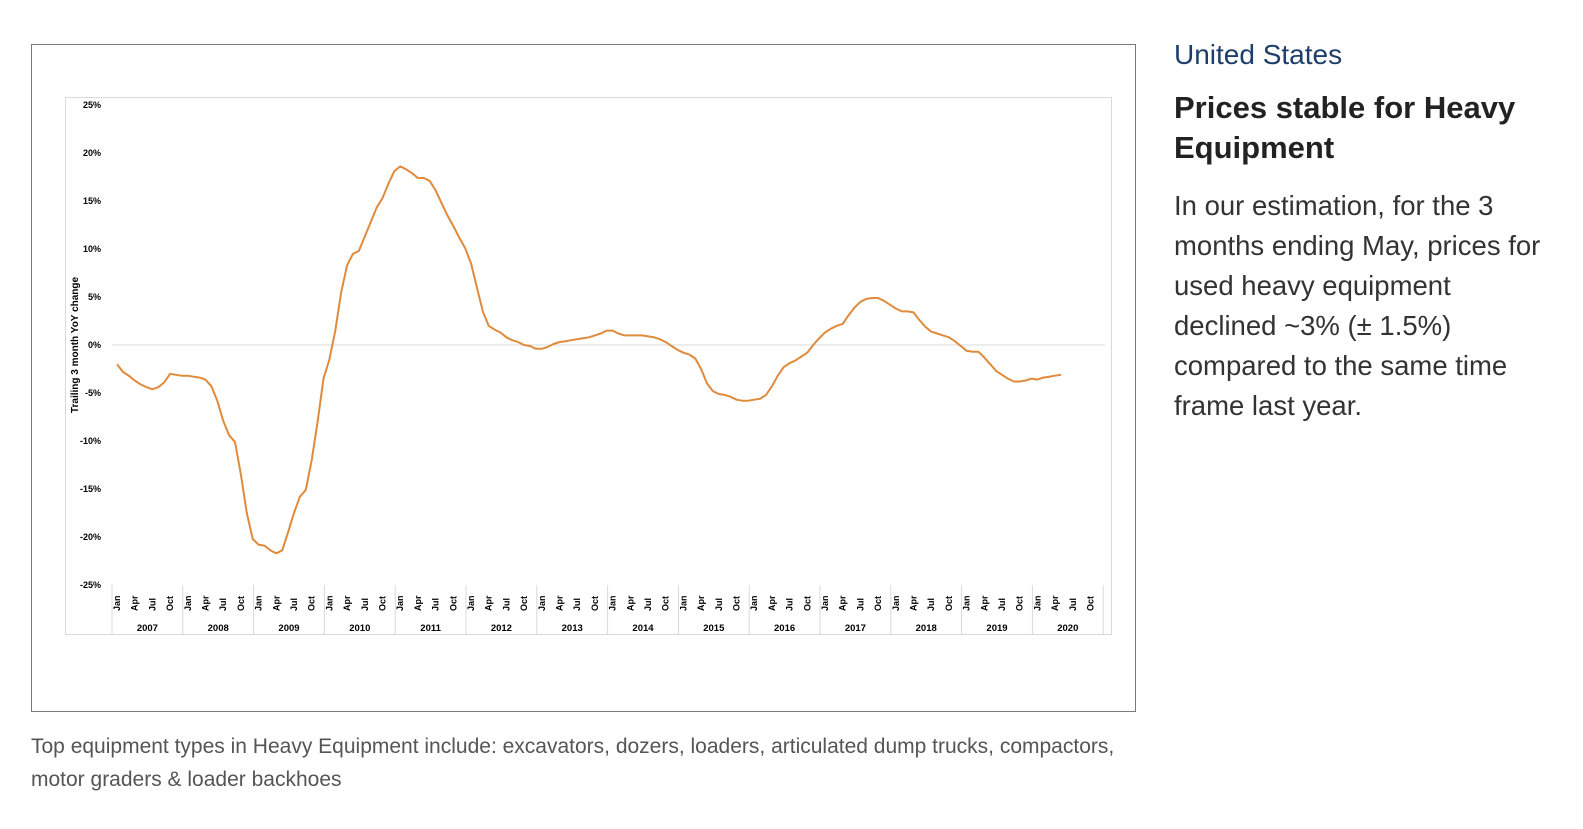 This screenshot has width=1583, height=829. I want to click on x-year-label: 2014, so click(643, 628).